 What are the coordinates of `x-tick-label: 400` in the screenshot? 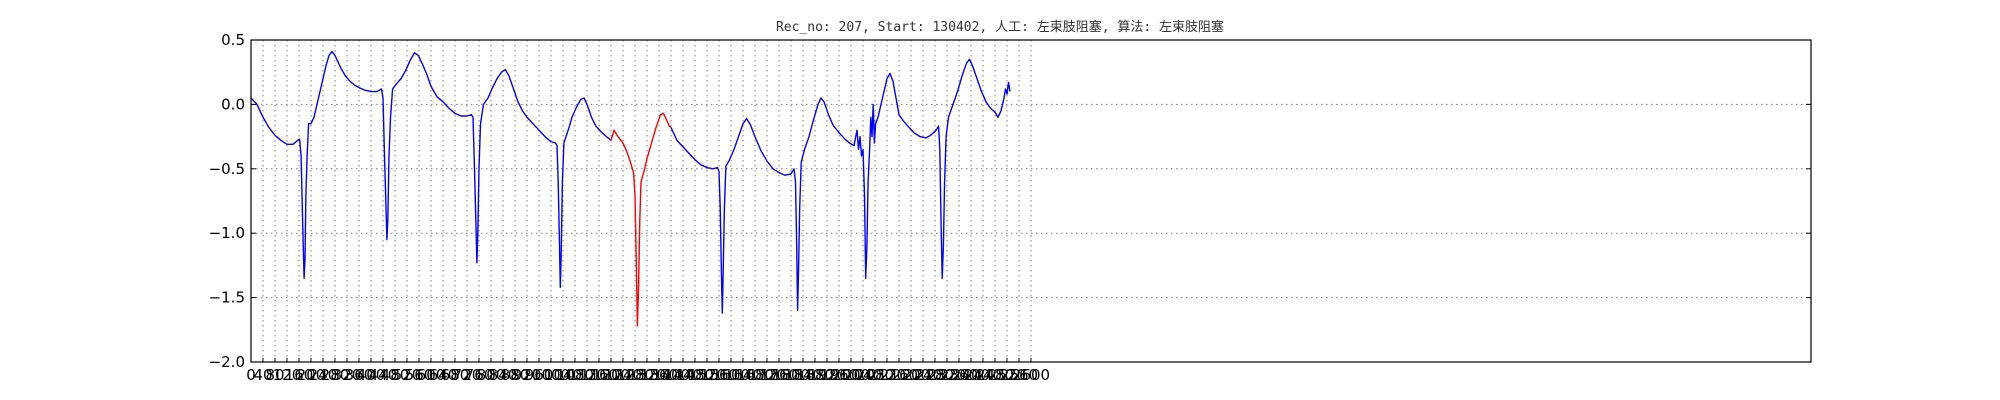 It's located at (371, 375).